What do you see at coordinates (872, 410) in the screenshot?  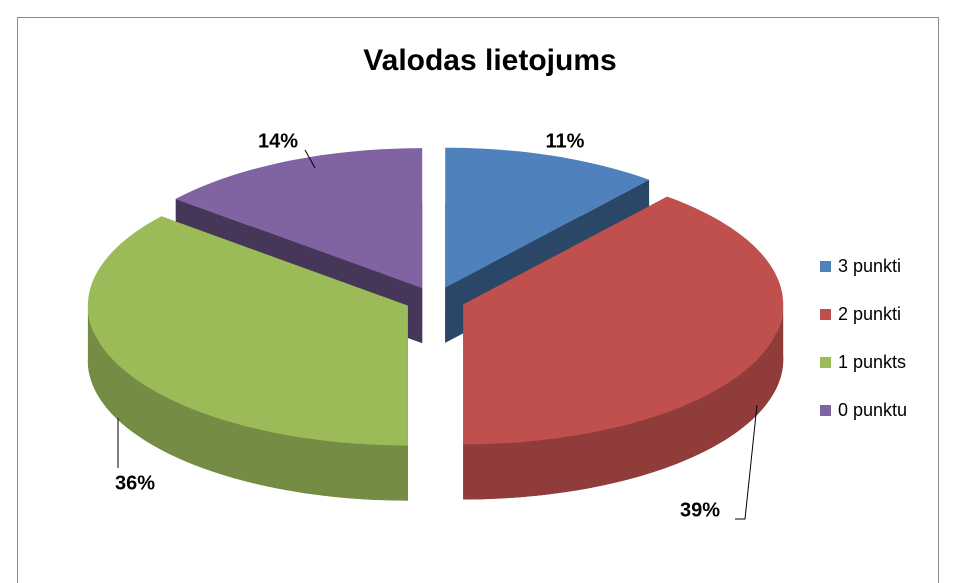 I see `legend-label: 0 punktu` at bounding box center [872, 410].